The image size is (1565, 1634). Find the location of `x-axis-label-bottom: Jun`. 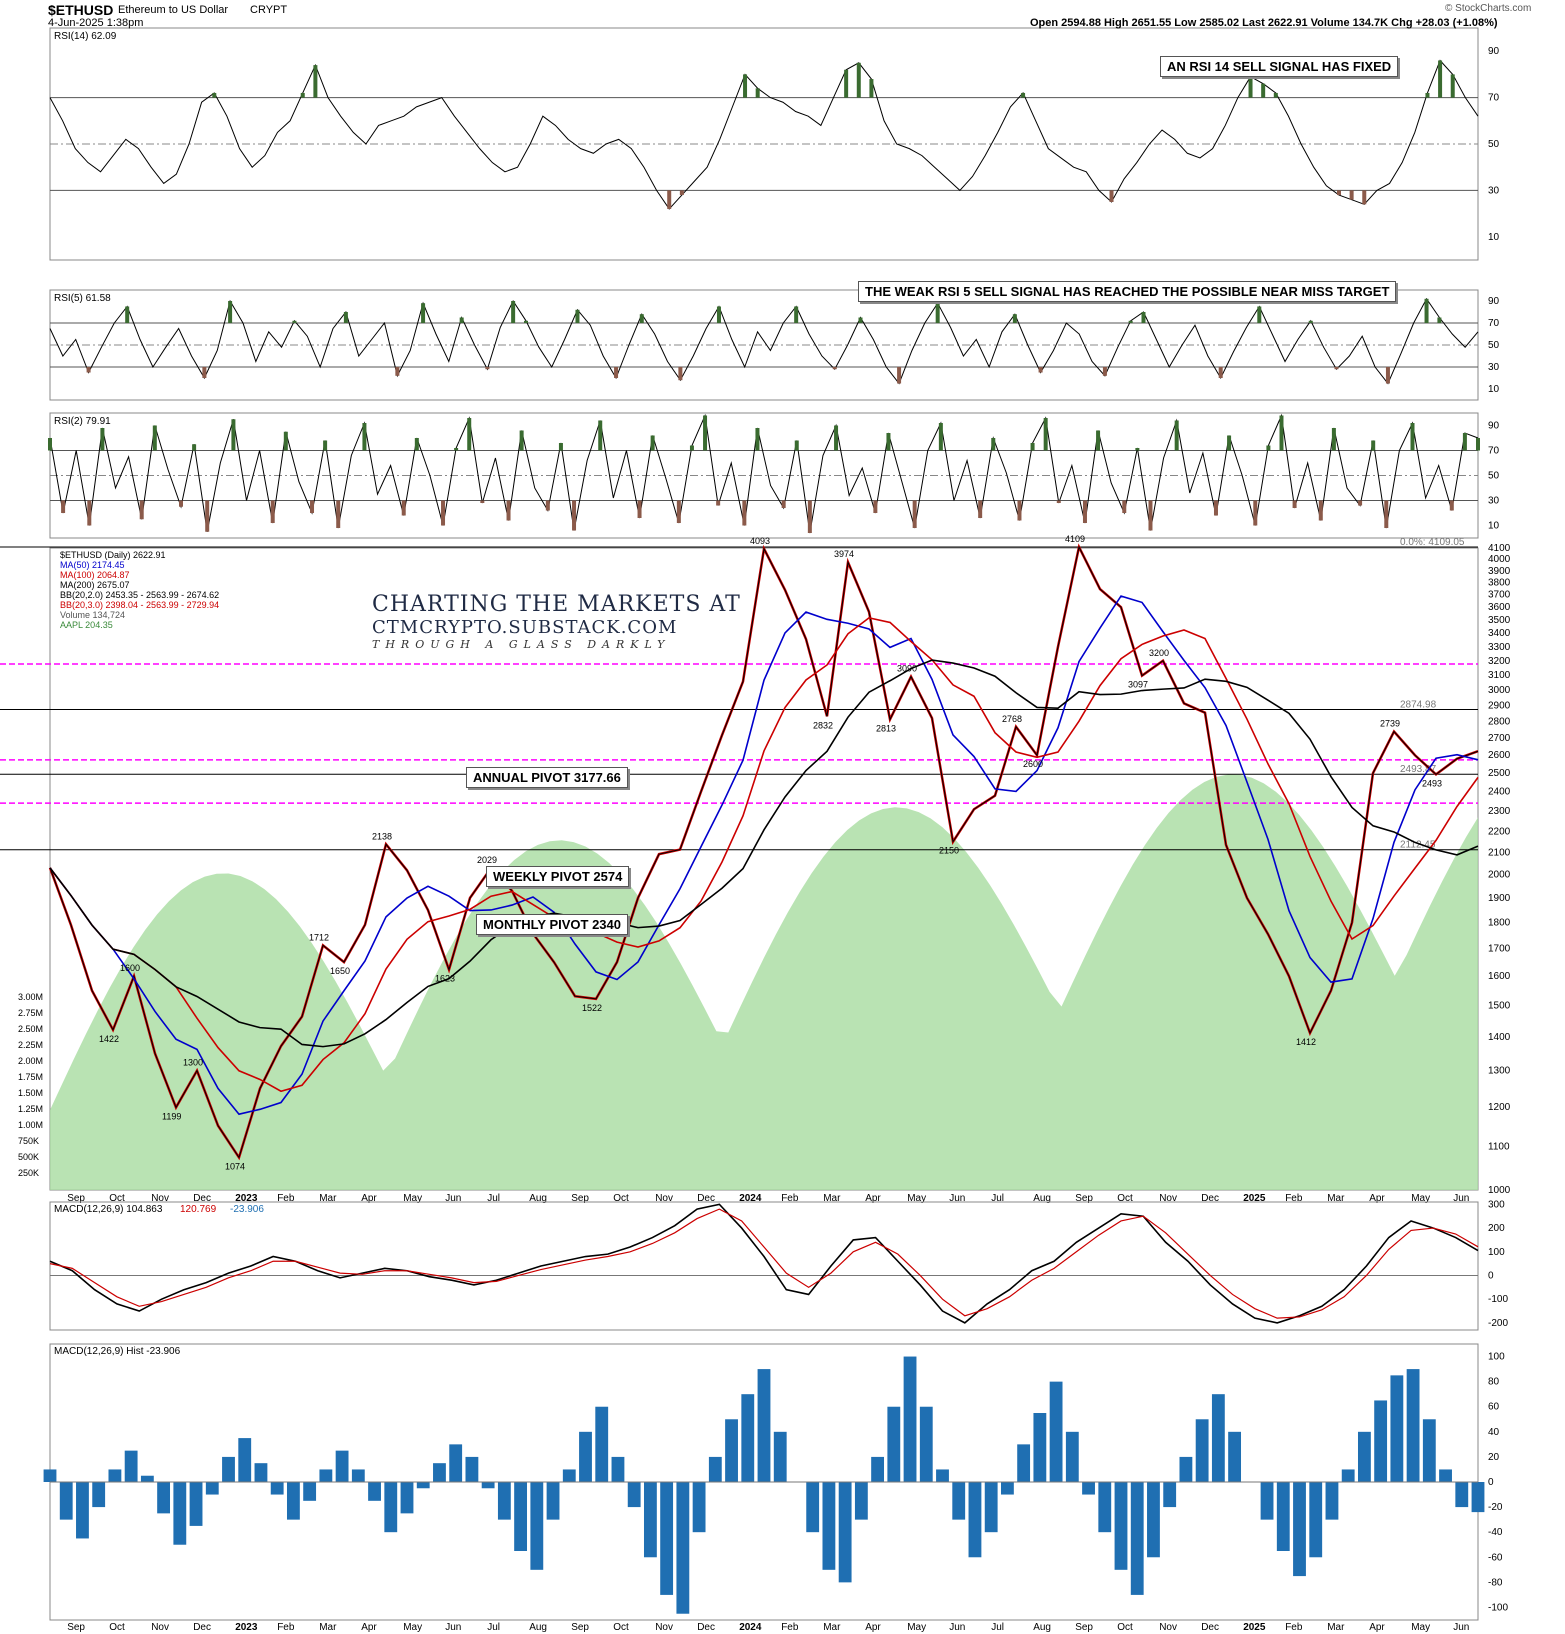

x-axis-label-bottom: Jun is located at coordinates (957, 1627).